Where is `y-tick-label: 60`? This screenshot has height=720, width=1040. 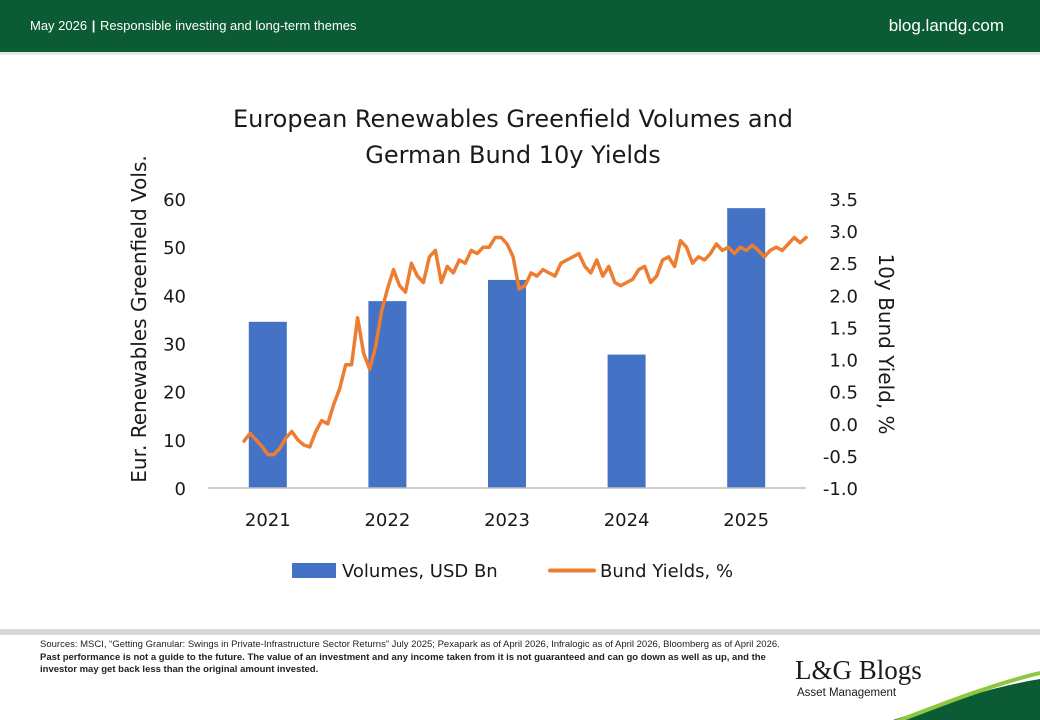
y-tick-label: 60 is located at coordinates (174, 200).